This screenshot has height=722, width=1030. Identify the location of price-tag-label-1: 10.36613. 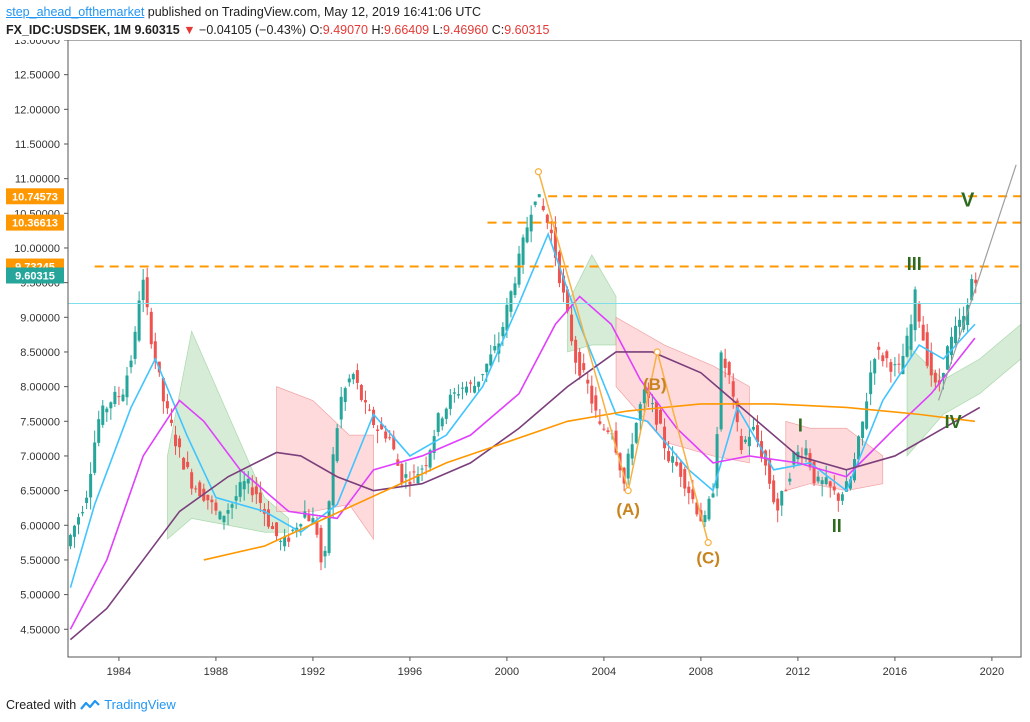
(35, 224).